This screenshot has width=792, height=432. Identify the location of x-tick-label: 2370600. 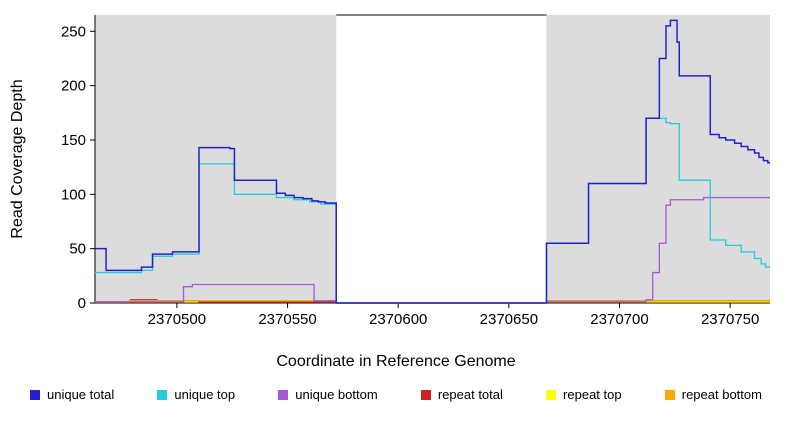
(398, 319).